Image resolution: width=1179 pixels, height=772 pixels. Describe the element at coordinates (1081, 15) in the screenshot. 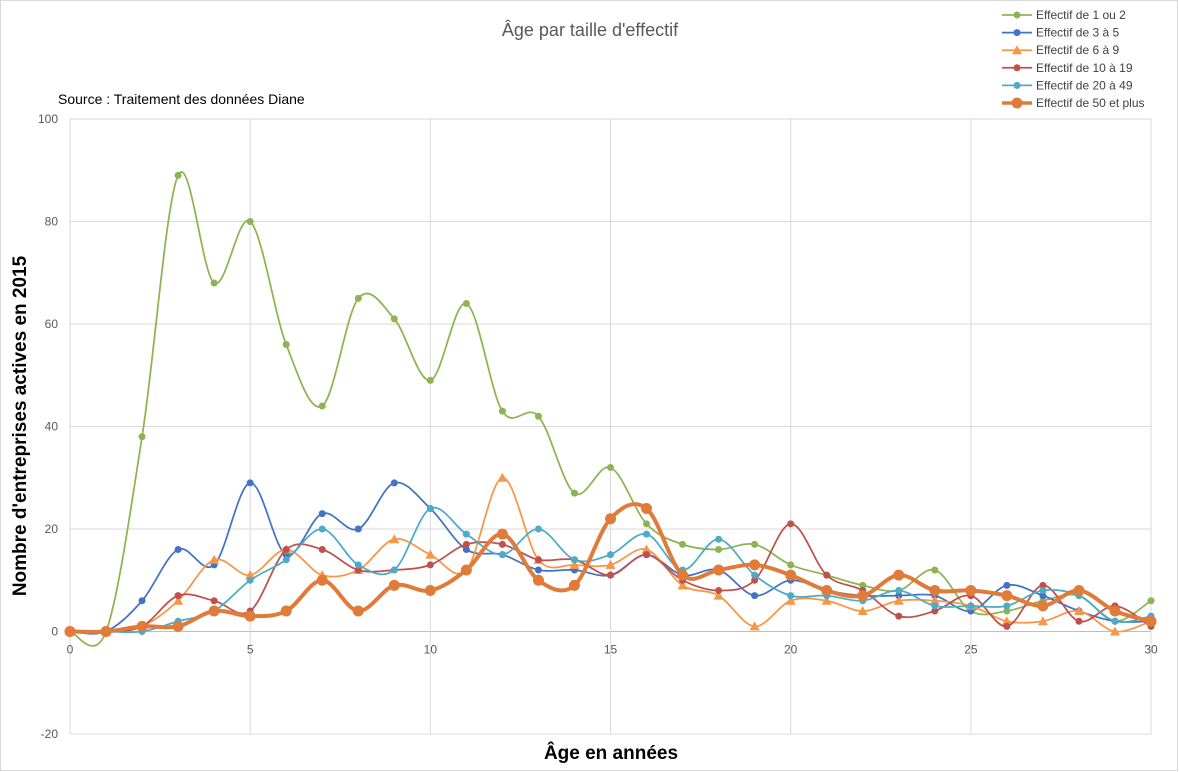

I see `legend-label: Effectif de 1 ou 2` at that location.